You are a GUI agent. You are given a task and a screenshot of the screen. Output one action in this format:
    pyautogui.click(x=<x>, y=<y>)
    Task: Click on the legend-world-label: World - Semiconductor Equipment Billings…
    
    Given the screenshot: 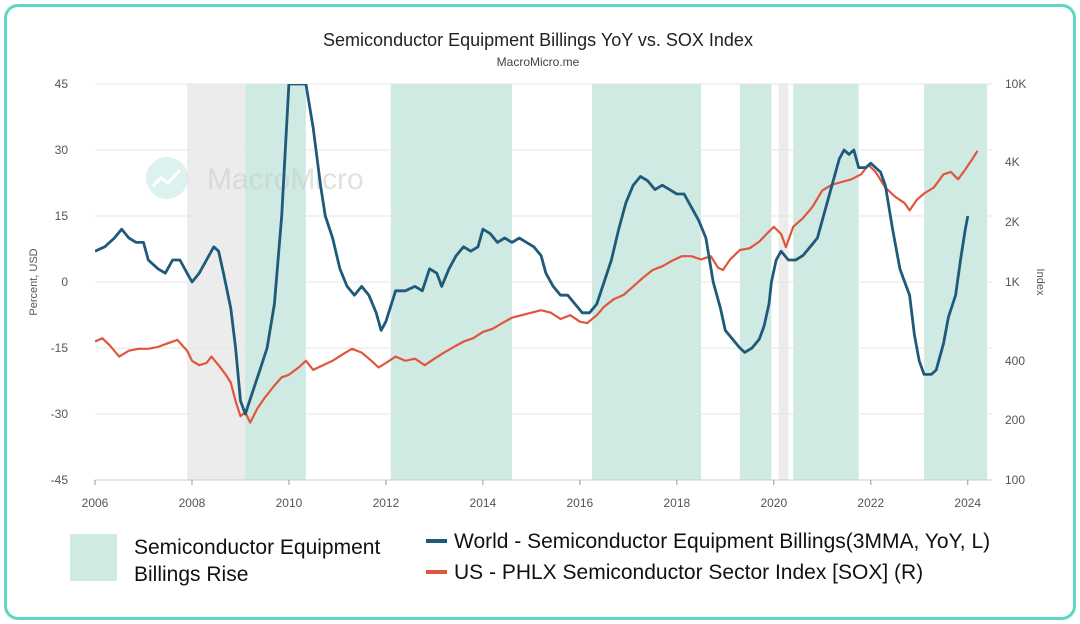 What is the action you would take?
    pyautogui.click(x=722, y=541)
    